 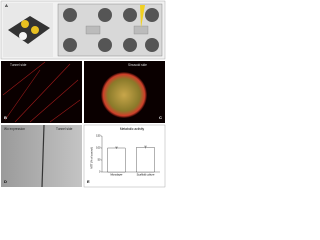 What do you see at coordinates (6, 5) in the screenshot?
I see `panel-label: A` at bounding box center [6, 5].